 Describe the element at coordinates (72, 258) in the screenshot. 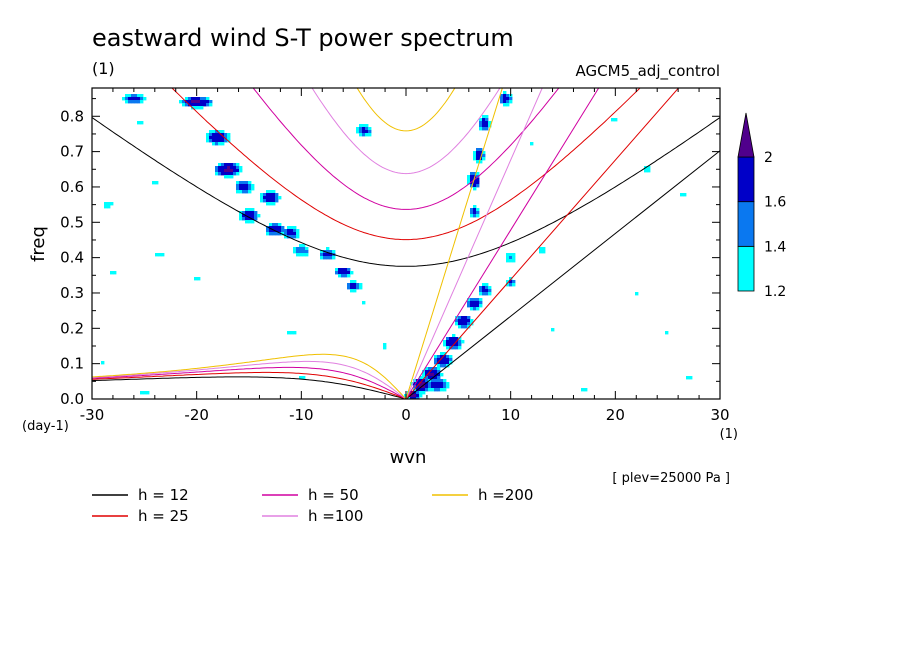

I see `y-tick-label: 0.4` at that location.